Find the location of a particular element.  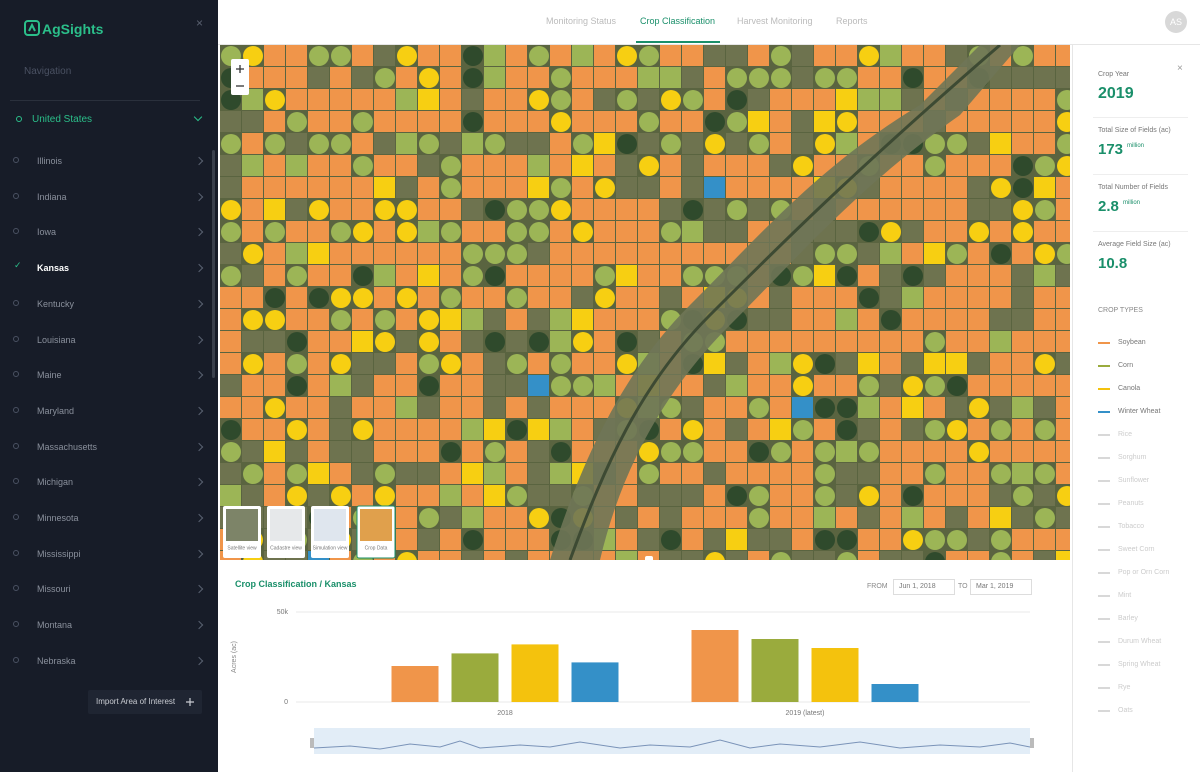

view-label: Cadastre view is located at coordinates (286, 548).